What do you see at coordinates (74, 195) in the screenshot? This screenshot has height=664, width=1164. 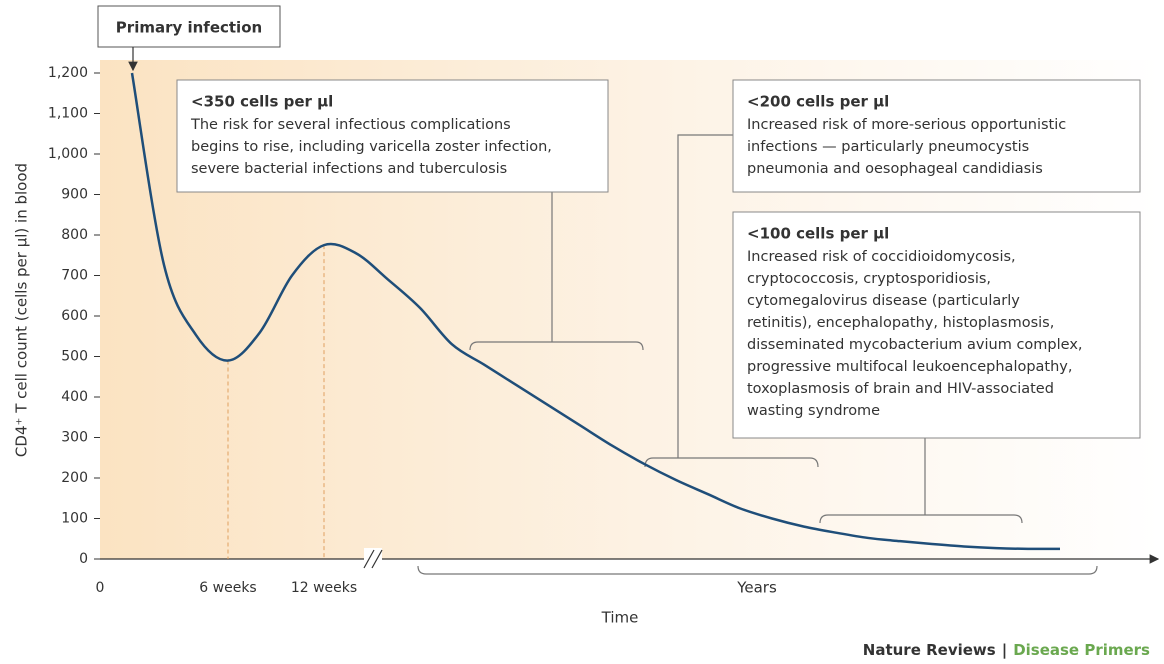 I see `y-tick-label: 900` at bounding box center [74, 195].